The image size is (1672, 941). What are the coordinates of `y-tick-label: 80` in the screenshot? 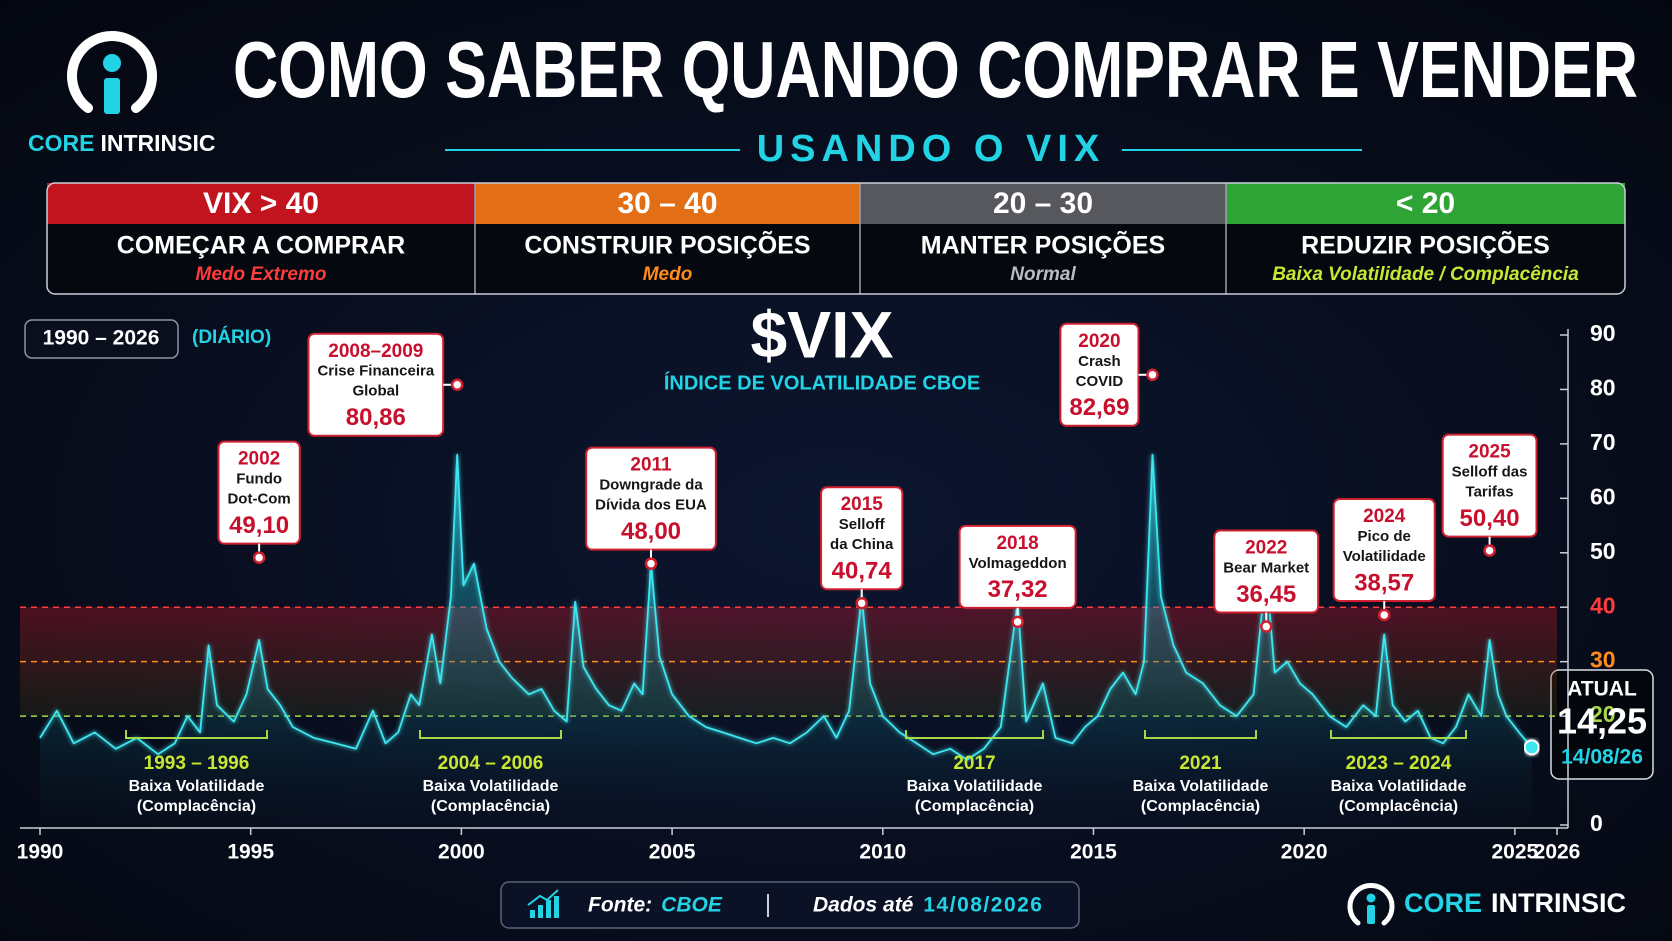 It's located at (1603, 388).